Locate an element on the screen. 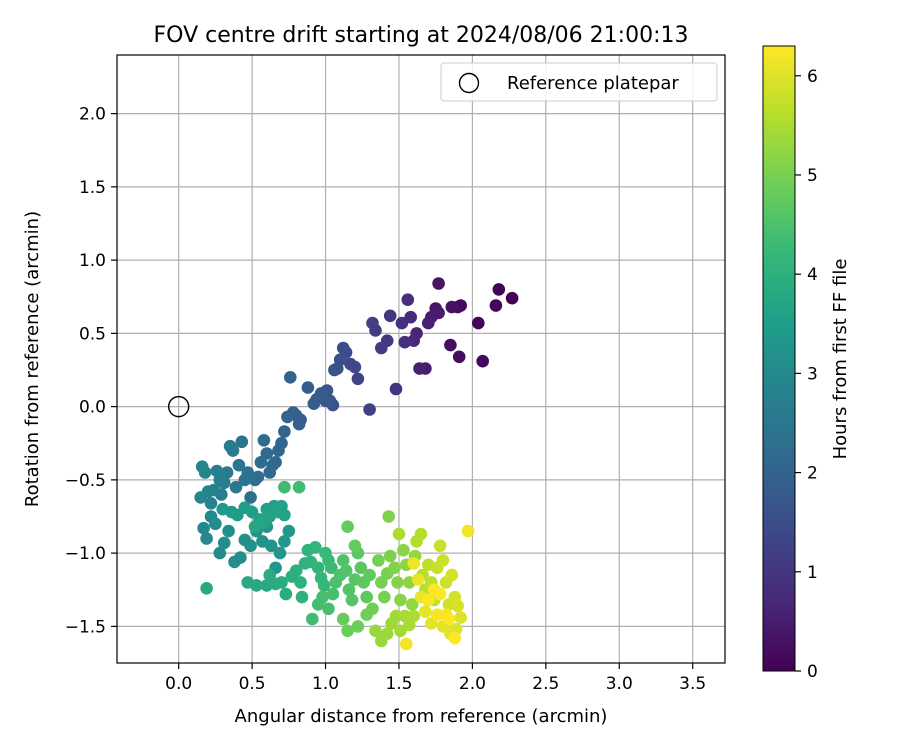 Image resolution: width=900 pixels, height=750 pixels. colorbar-gradient is located at coordinates (779, 358).